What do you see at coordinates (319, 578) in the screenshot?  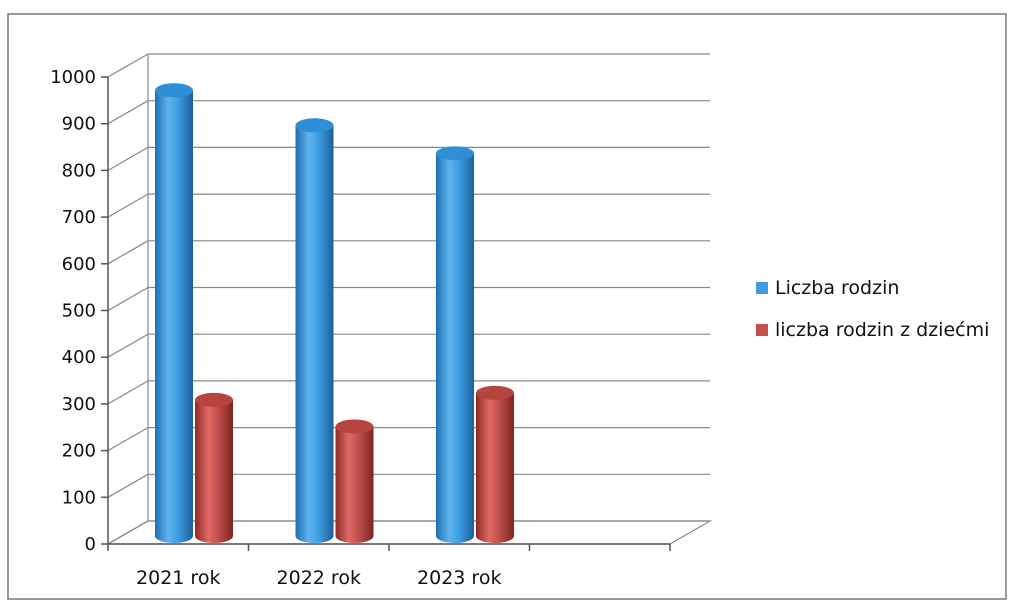 I see `x-category-label: 2022 rok` at bounding box center [319, 578].